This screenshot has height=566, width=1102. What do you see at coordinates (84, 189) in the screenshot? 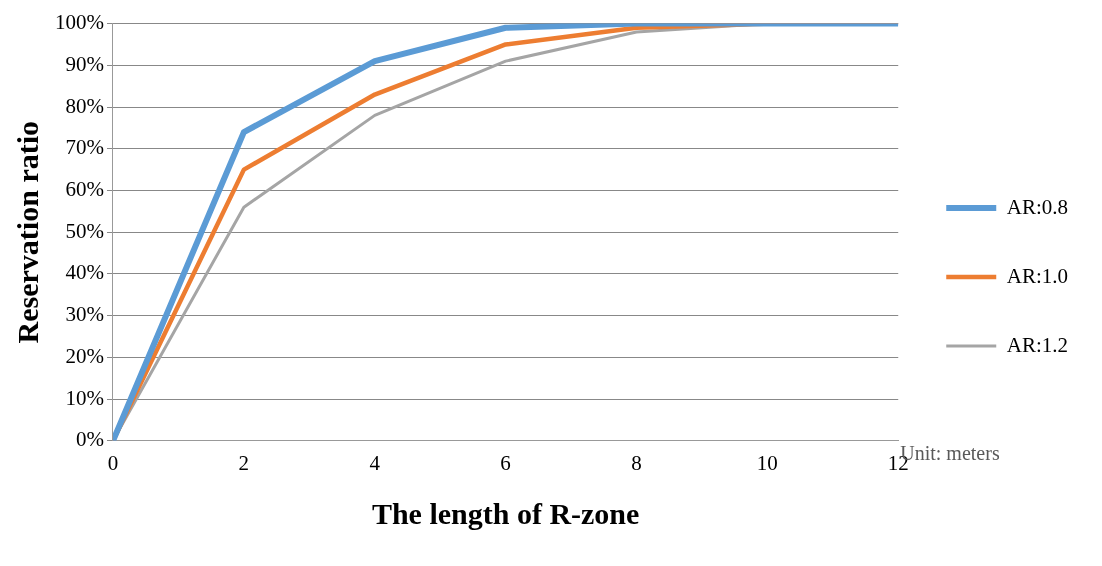
I see `y-tick-label: 60%` at bounding box center [84, 189].